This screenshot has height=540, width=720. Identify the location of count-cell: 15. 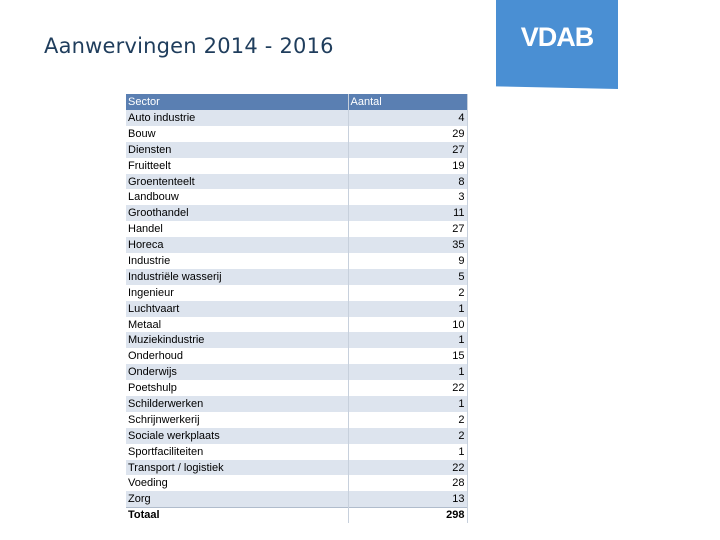
(408, 356).